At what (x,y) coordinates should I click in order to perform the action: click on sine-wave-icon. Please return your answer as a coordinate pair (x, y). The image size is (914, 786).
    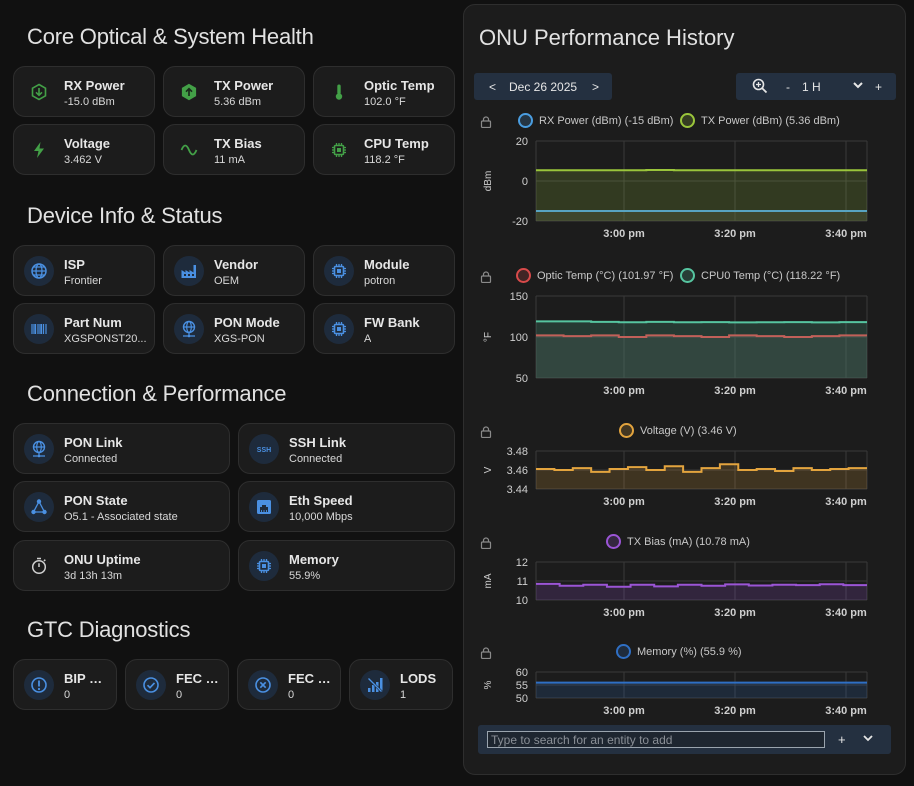
    Looking at the image, I should click on (189, 150).